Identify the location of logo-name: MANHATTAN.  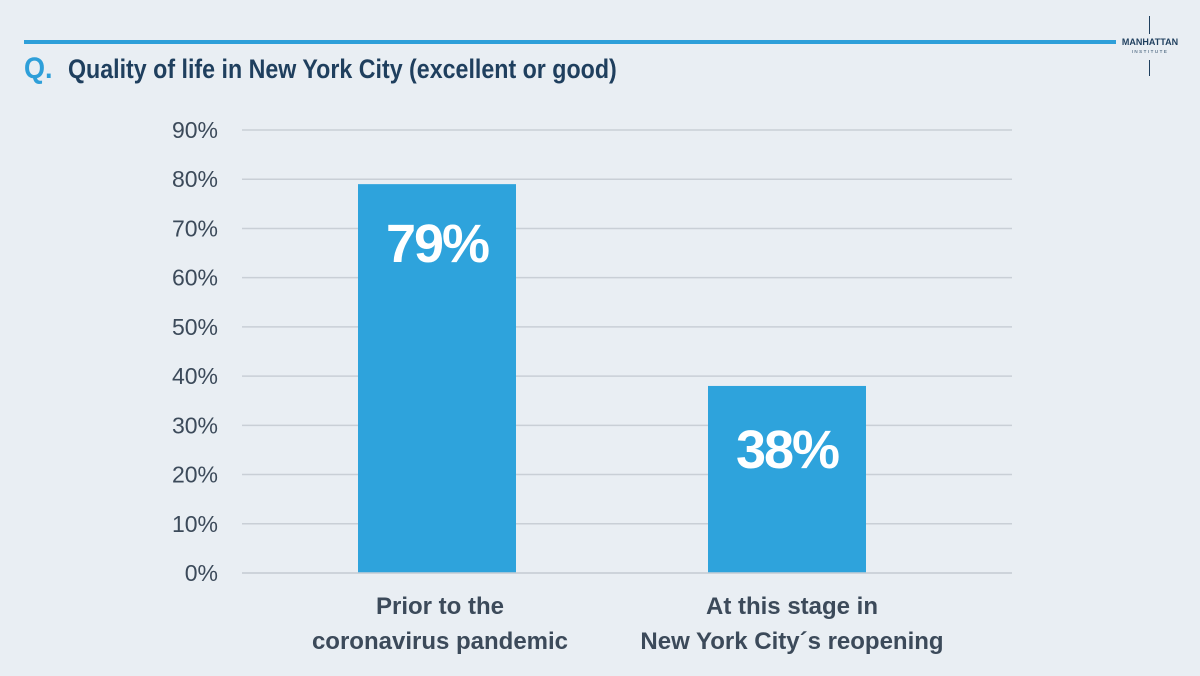
(1150, 42).